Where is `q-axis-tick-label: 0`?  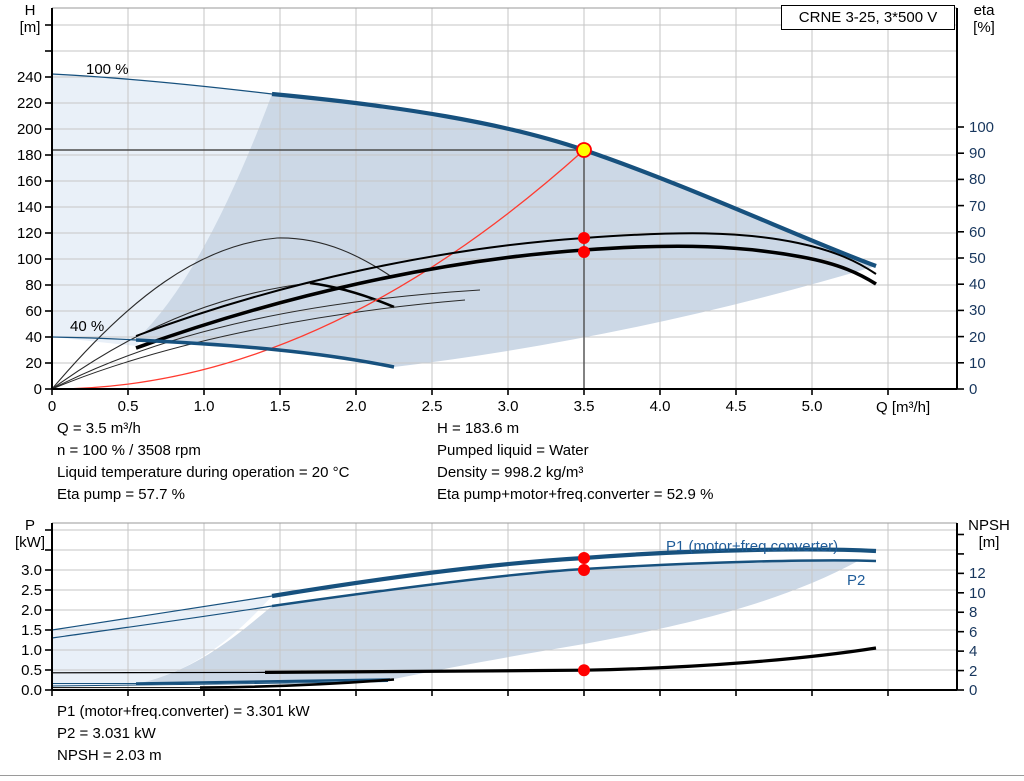
q-axis-tick-label: 0 is located at coordinates (52, 406).